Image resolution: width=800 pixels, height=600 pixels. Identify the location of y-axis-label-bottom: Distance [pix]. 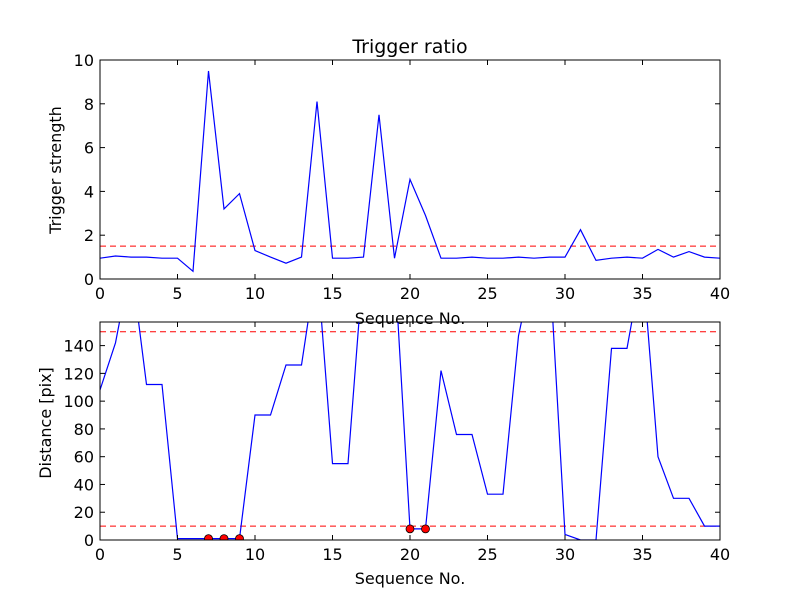
(45, 423).